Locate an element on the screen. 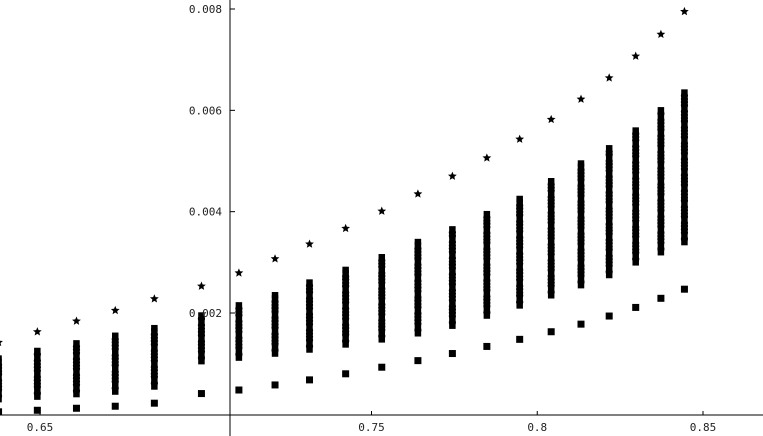  y-tick-label: 0.006 is located at coordinates (205, 110).